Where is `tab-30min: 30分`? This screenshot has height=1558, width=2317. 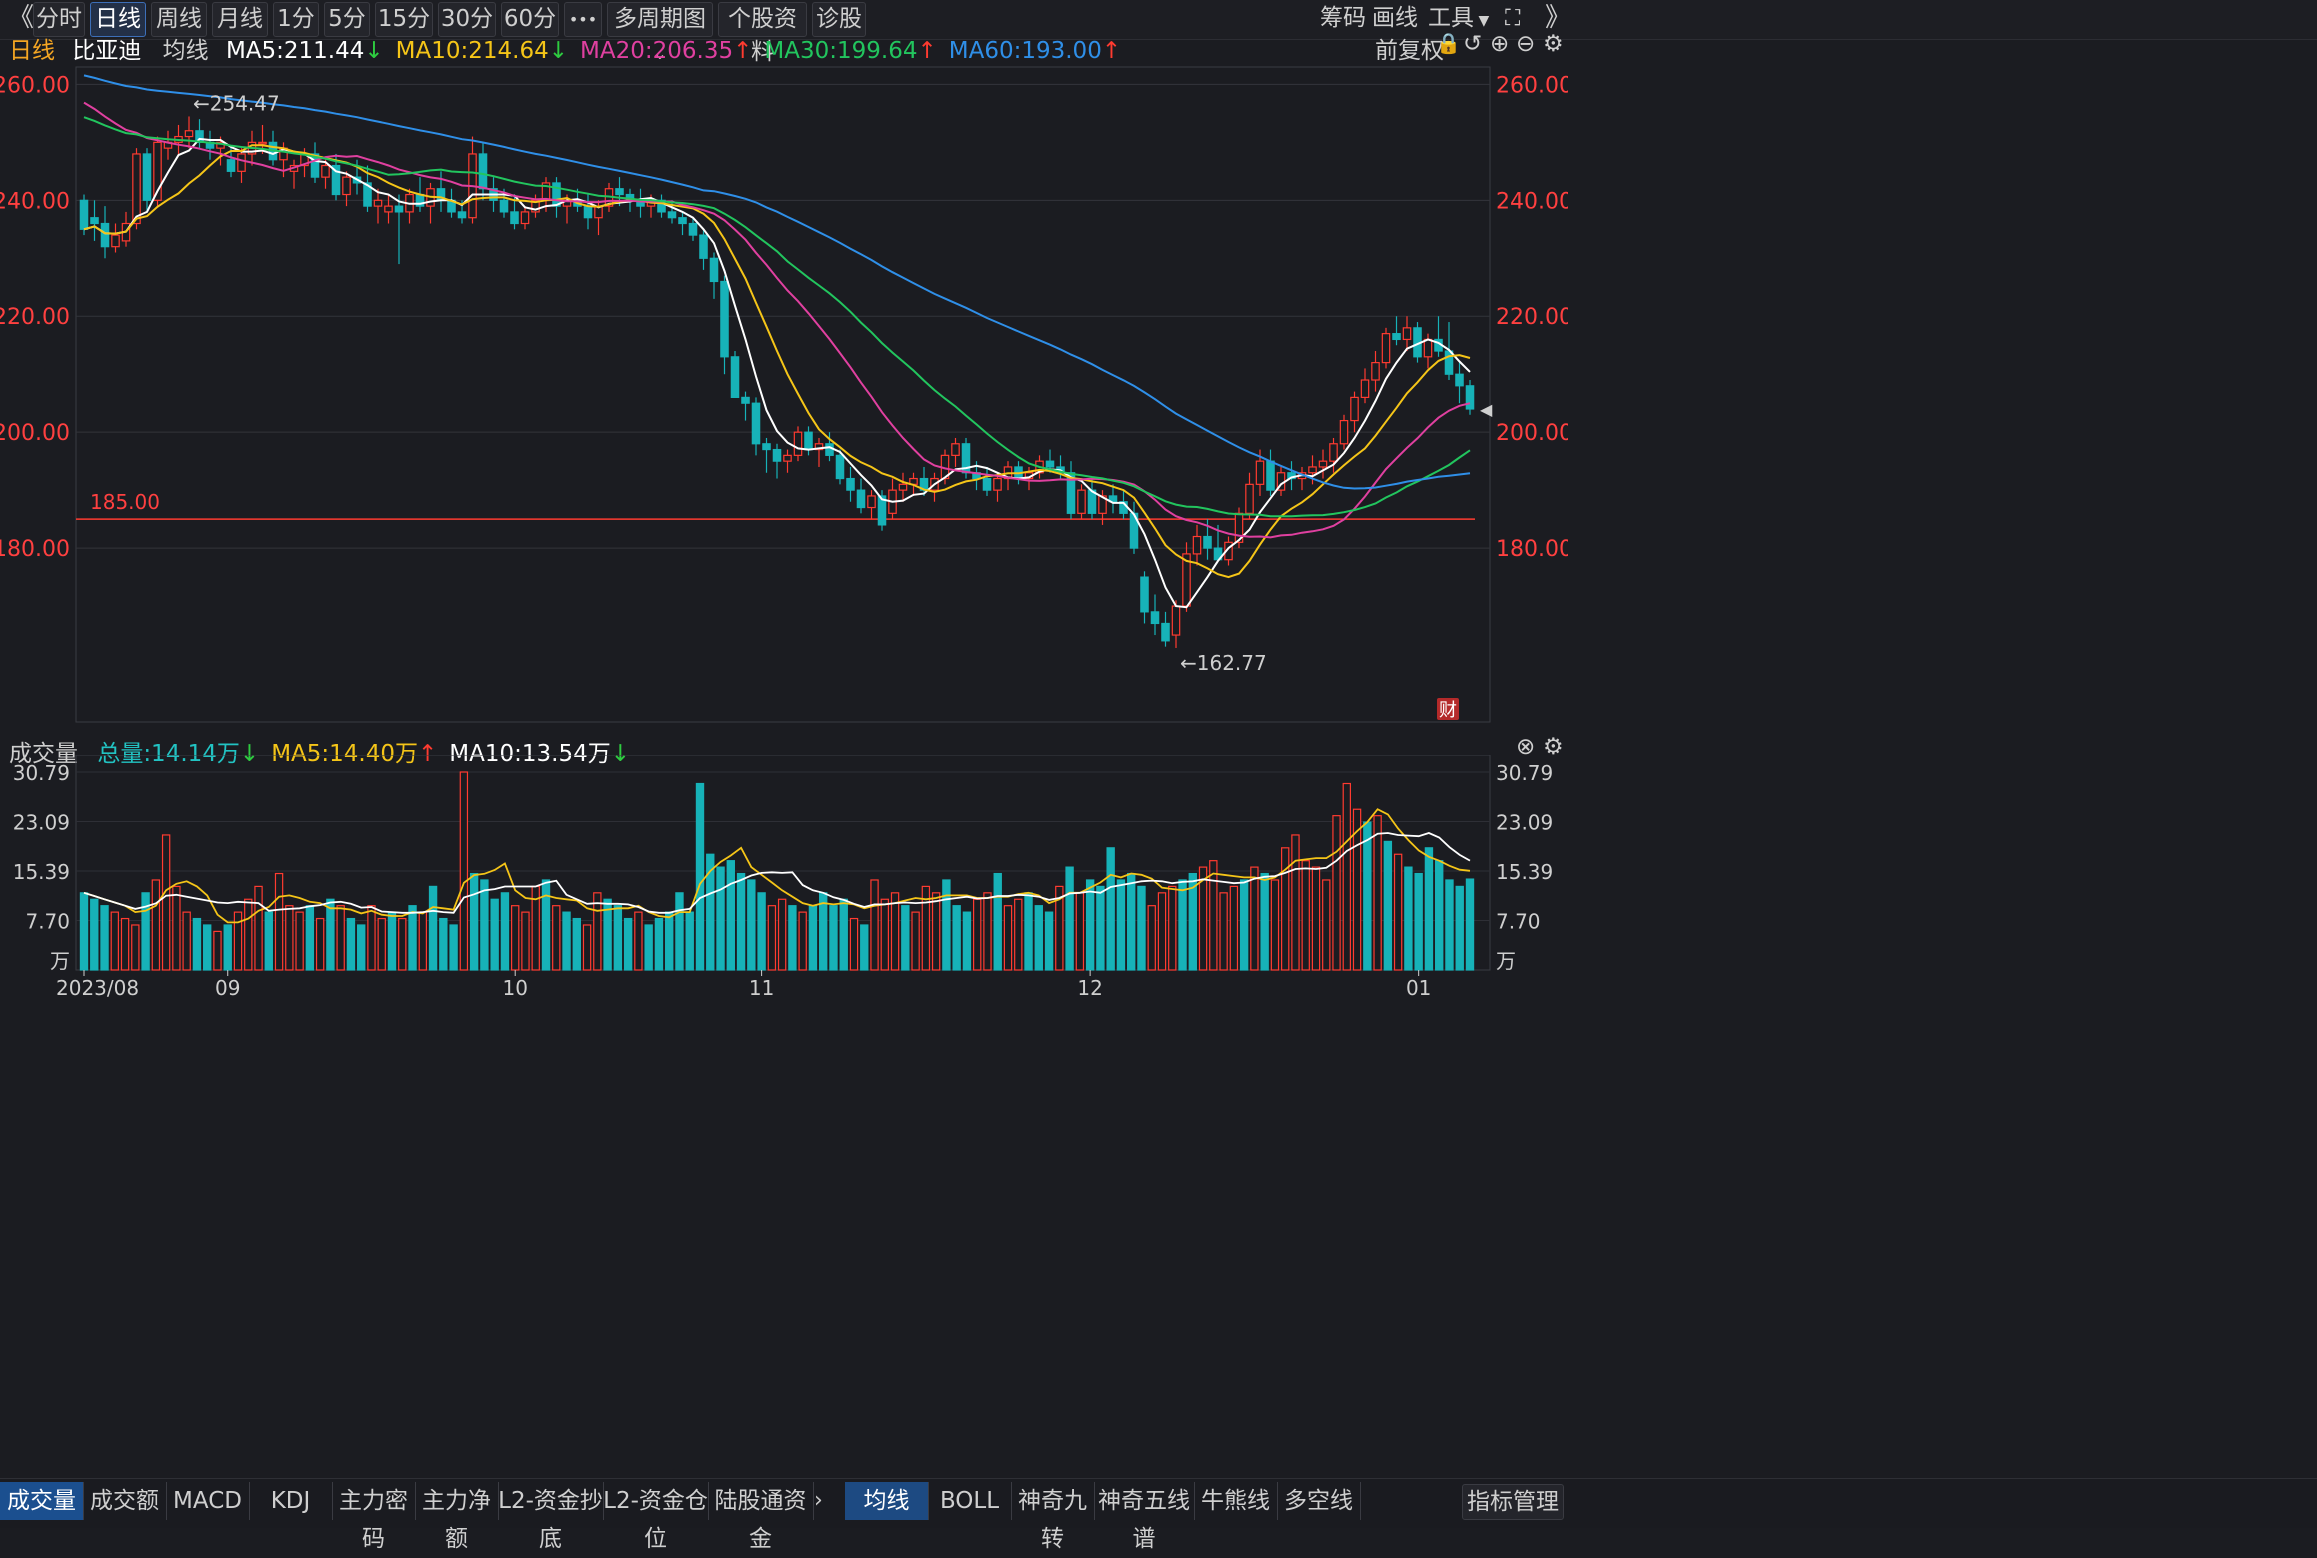
tab-30min: 30分 is located at coordinates (467, 19).